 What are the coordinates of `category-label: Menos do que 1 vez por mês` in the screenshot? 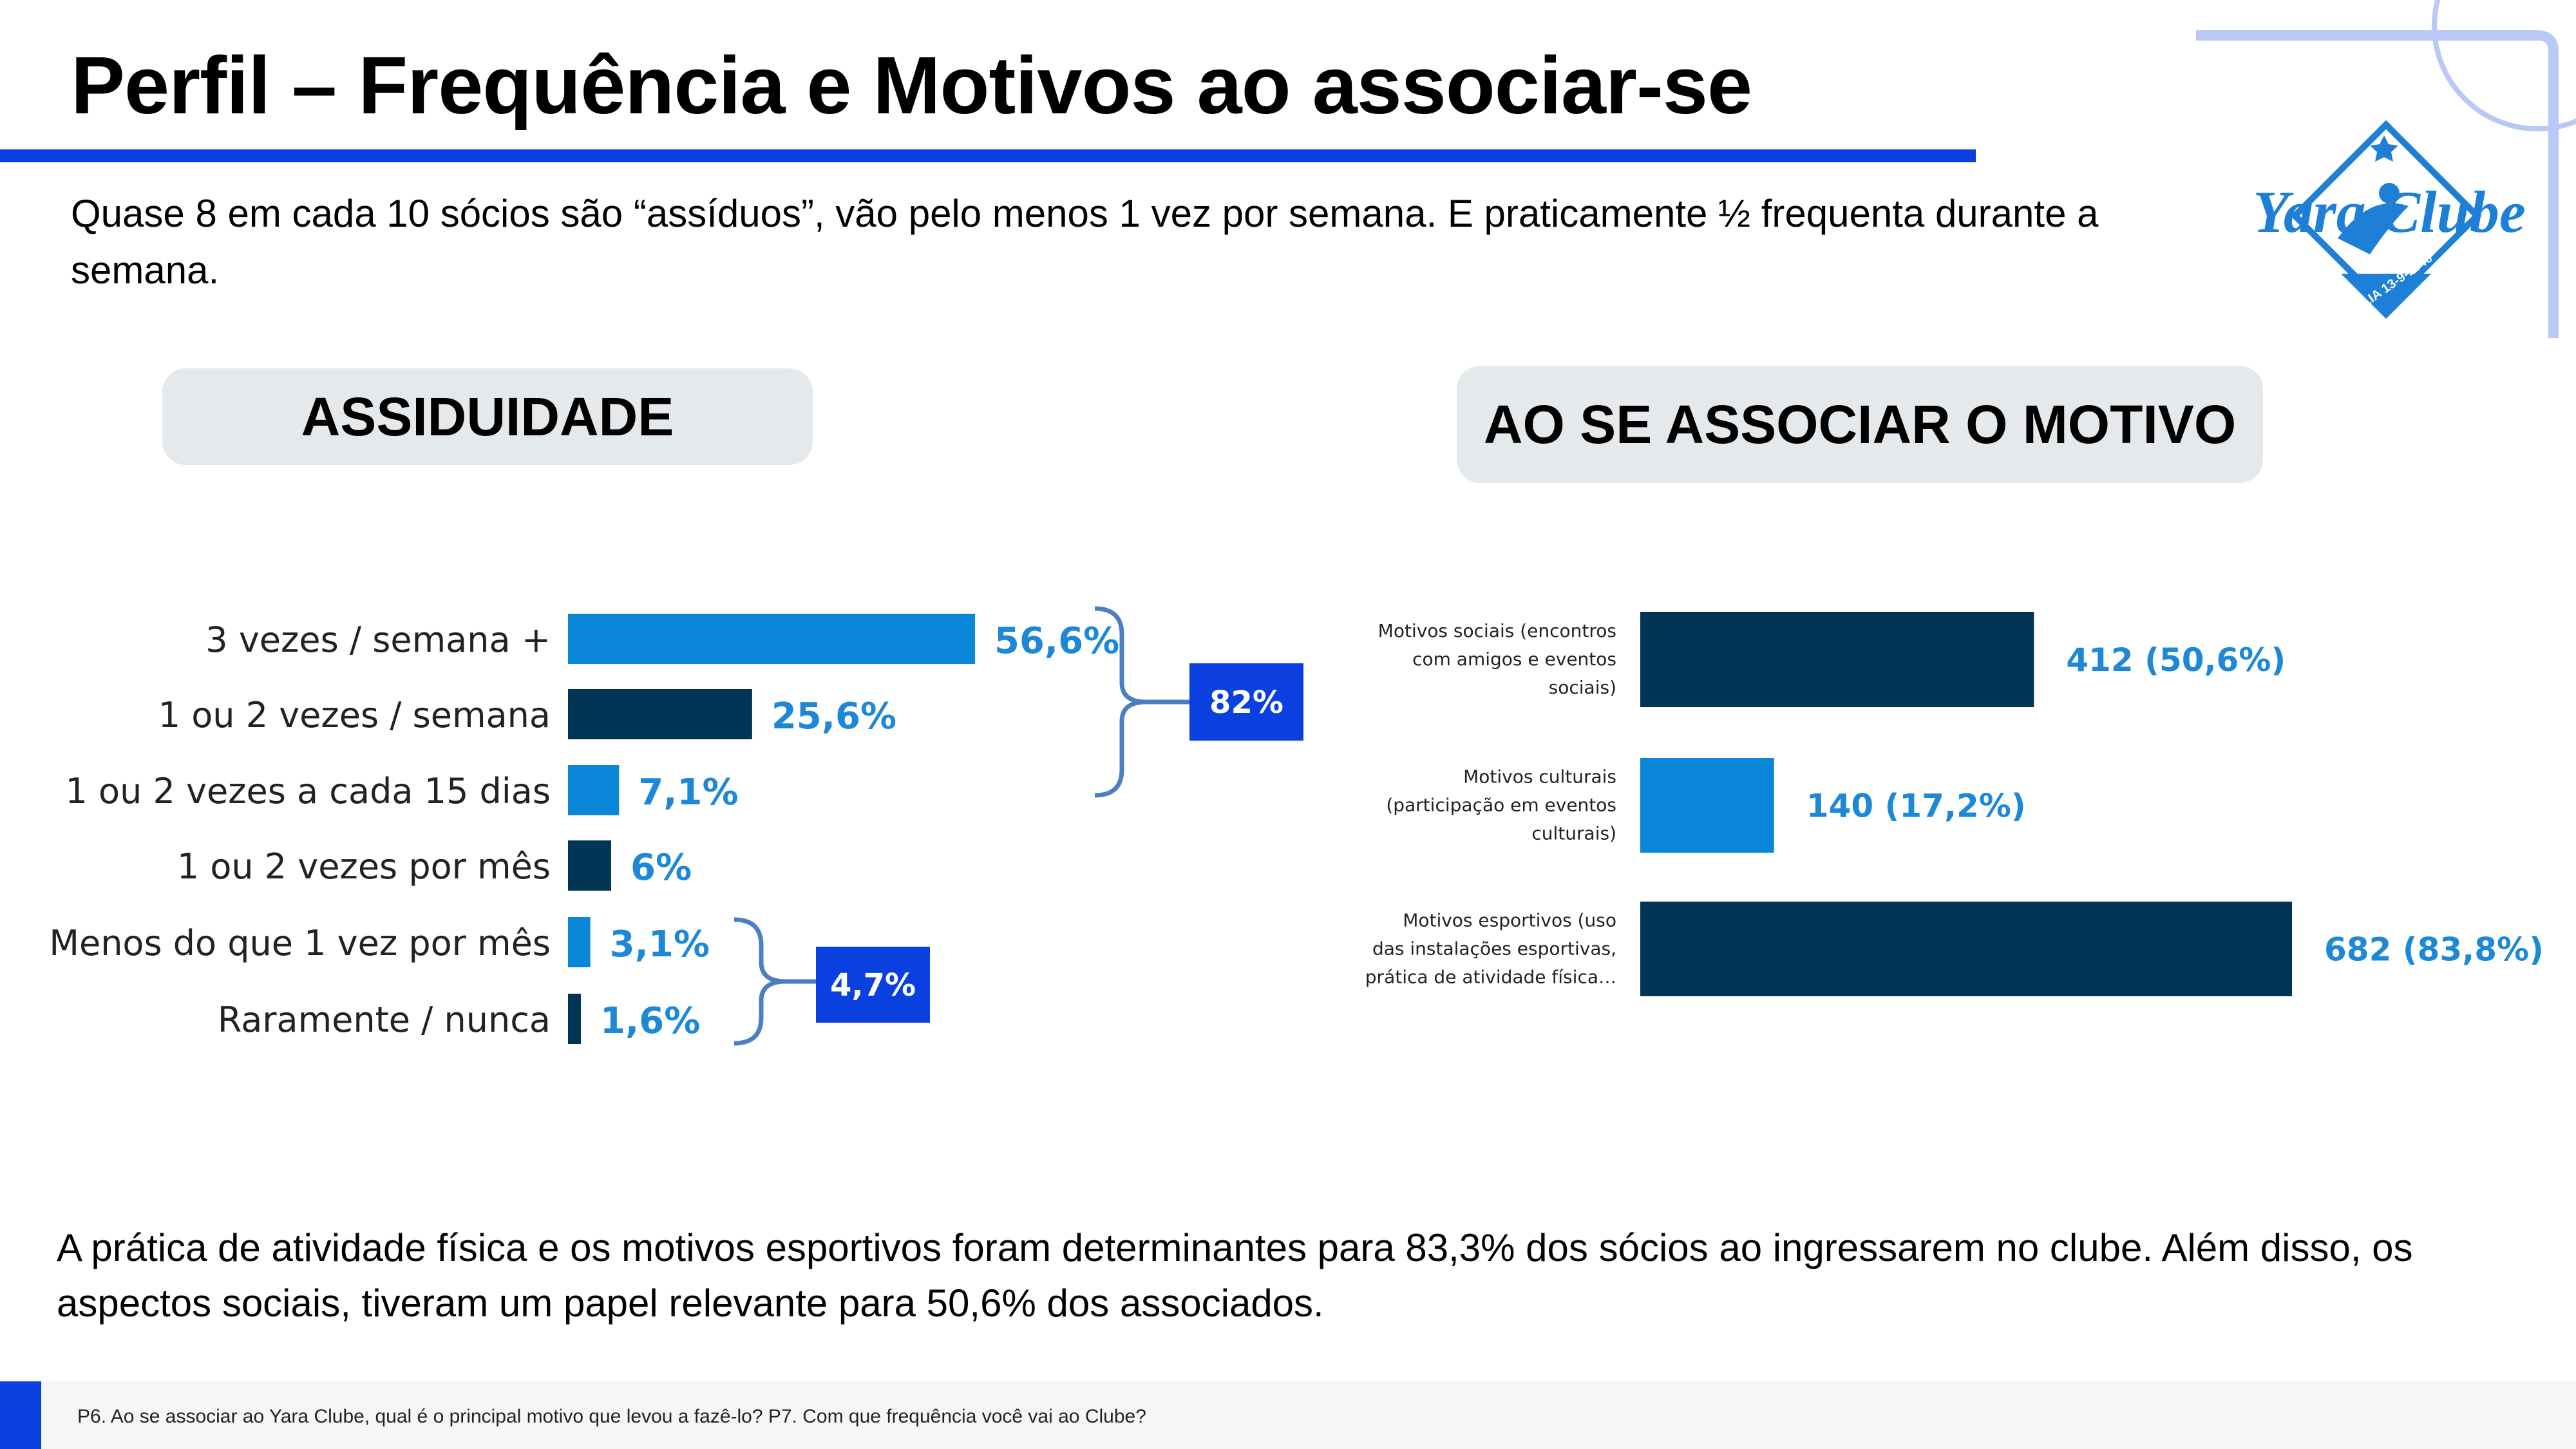 It's located at (300, 943).